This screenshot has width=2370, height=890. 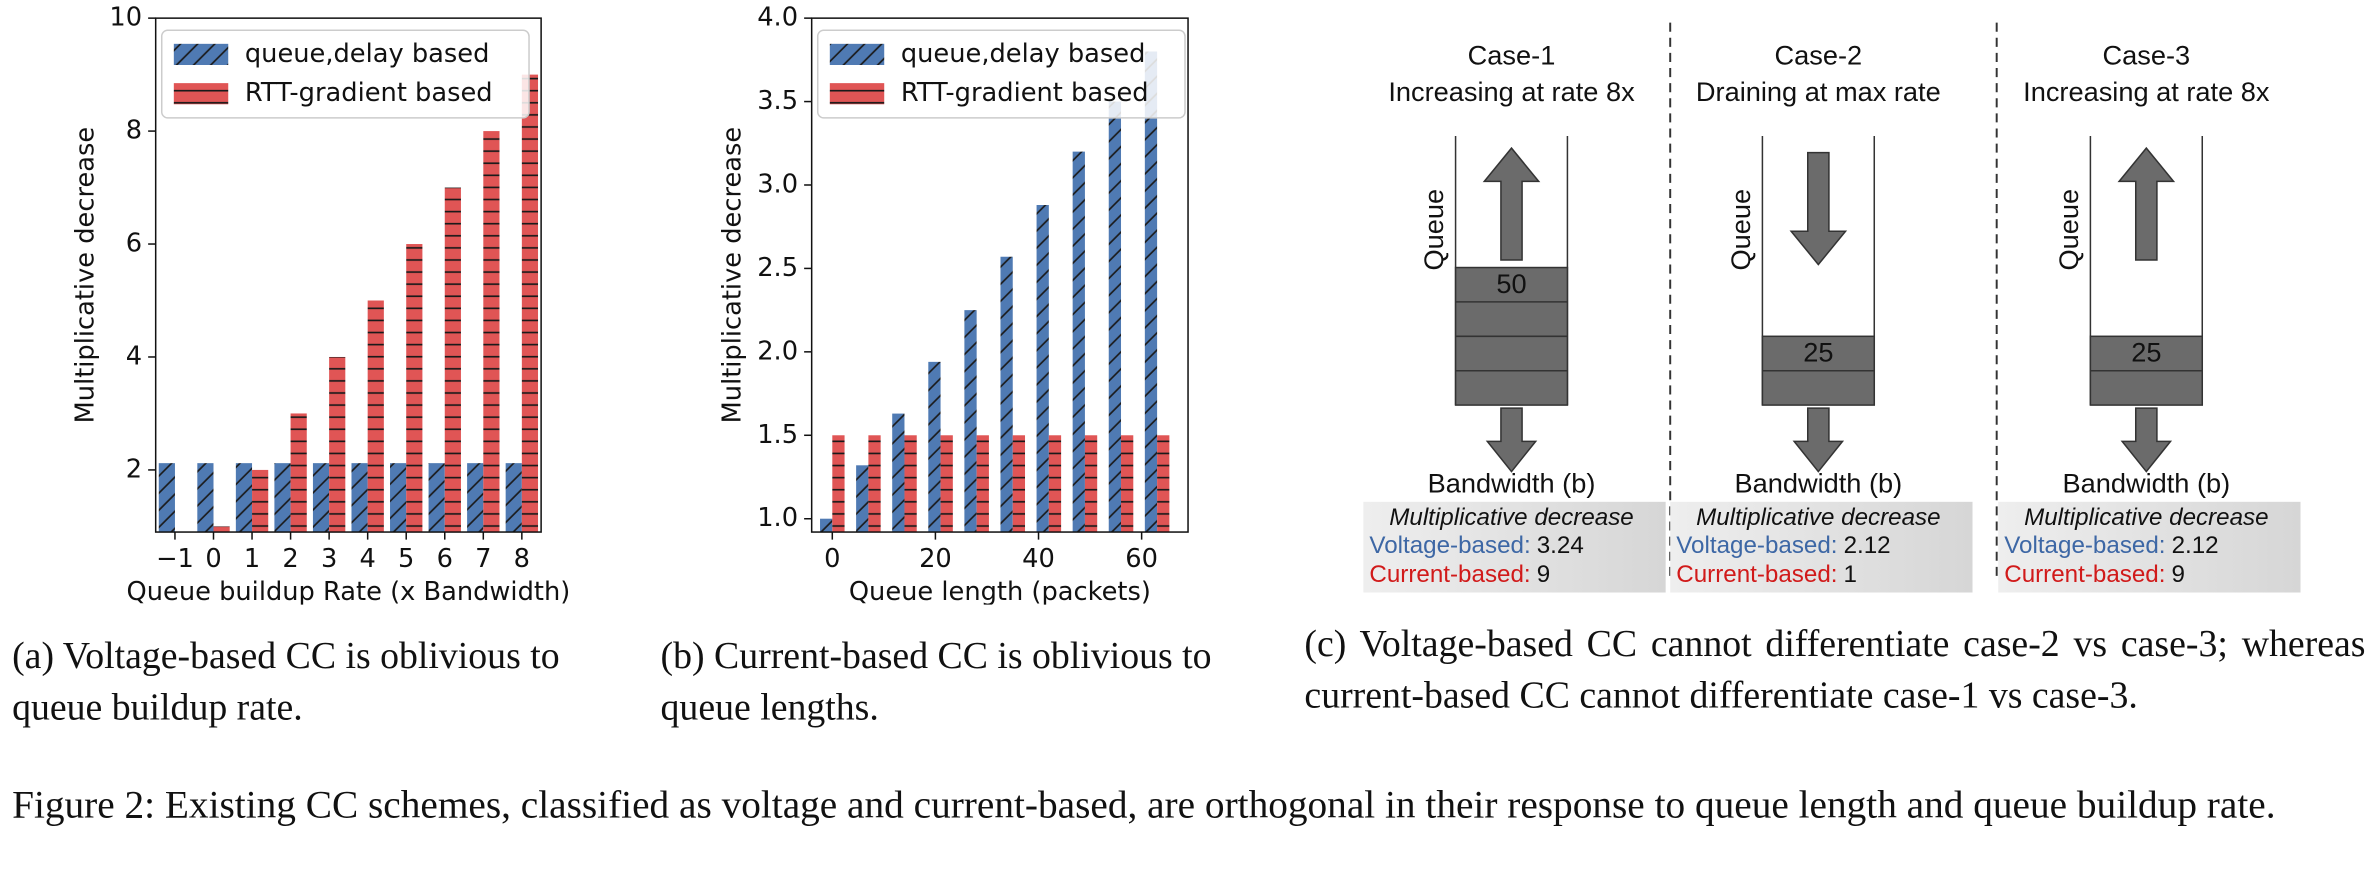 I want to click on x-tick-label: 60, so click(x=1141, y=559).